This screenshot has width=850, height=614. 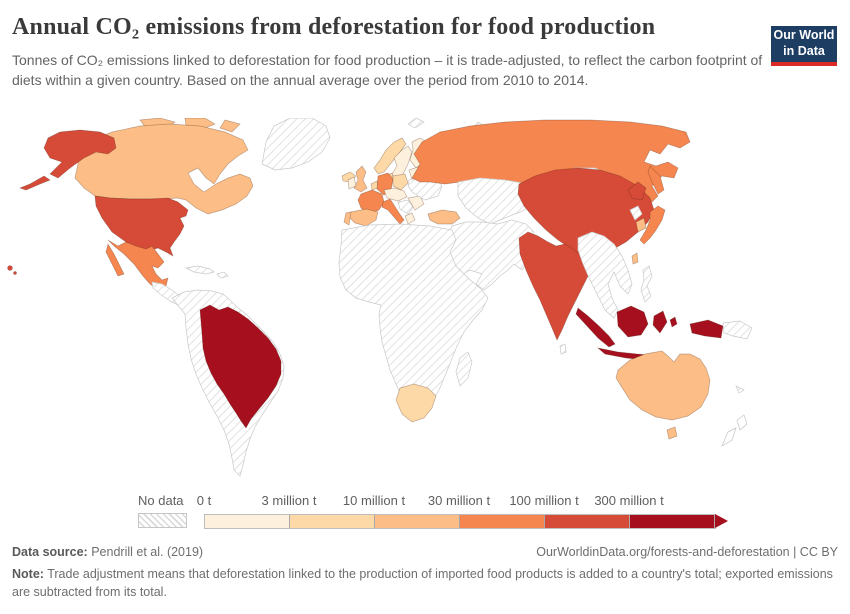 I want to click on region-se-asia, so click(x=605, y=275).